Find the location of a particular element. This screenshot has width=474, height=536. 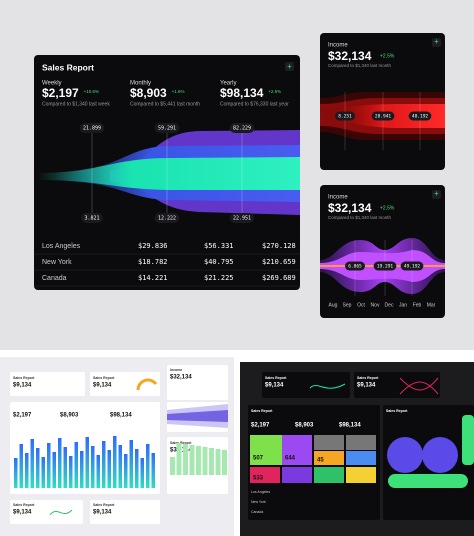

metric-label: Monthly is located at coordinates (140, 84).